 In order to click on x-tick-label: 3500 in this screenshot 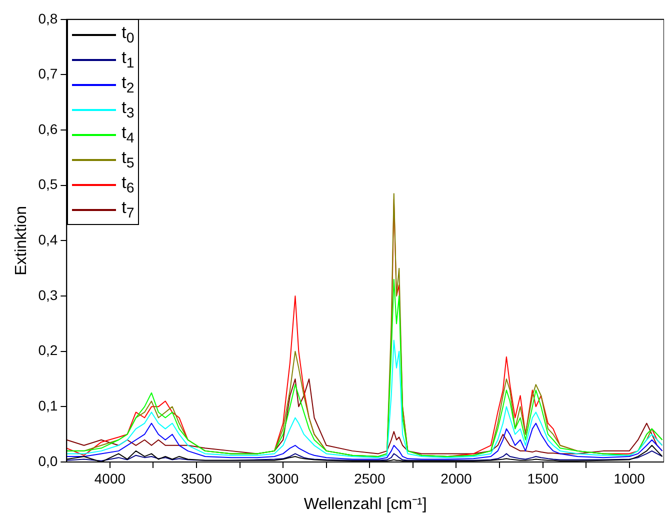, I will do `click(196, 478)`.